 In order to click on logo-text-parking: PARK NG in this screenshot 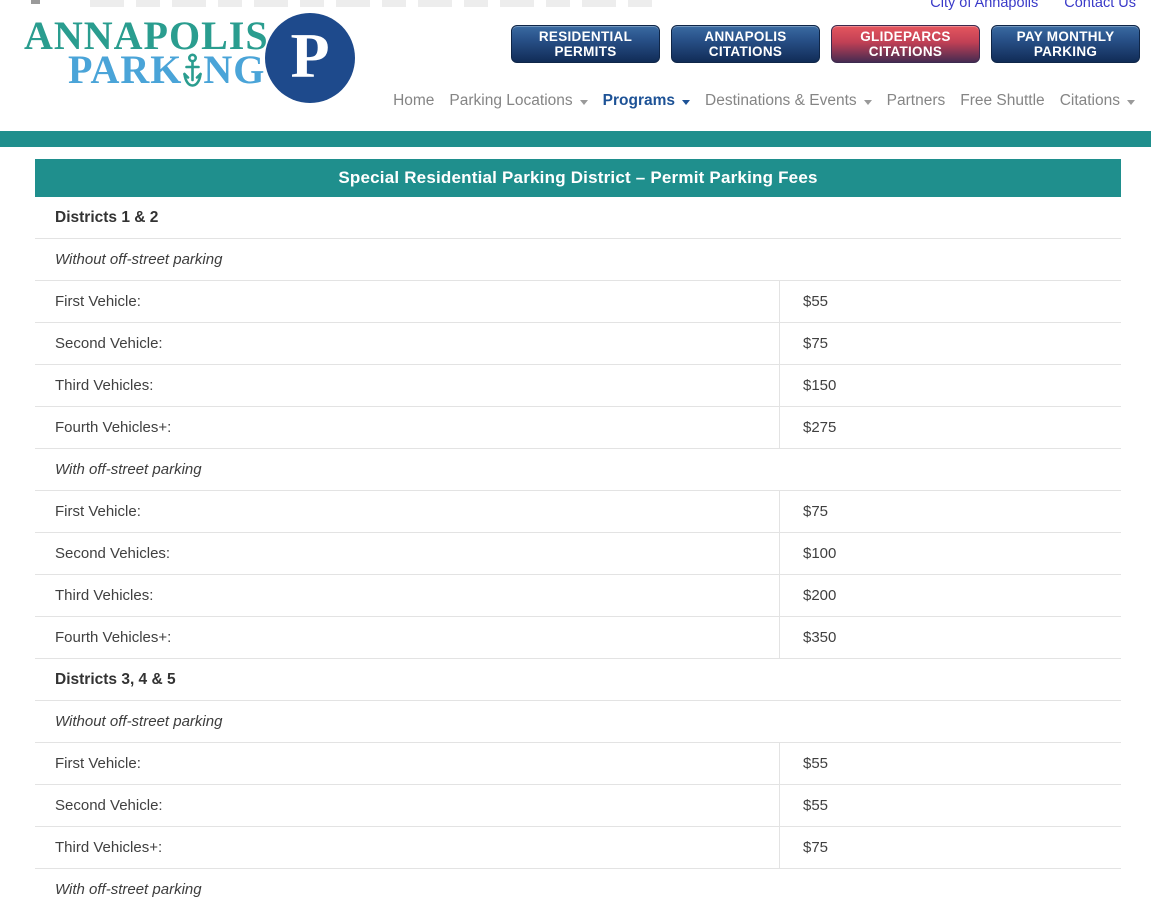, I will do `click(167, 69)`.